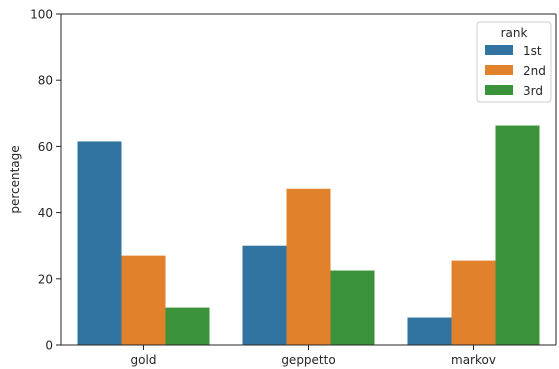 Image resolution: width=559 pixels, height=369 pixels. Describe the element at coordinates (473, 302) in the screenshot. I see `bar-2nd-markov` at that location.